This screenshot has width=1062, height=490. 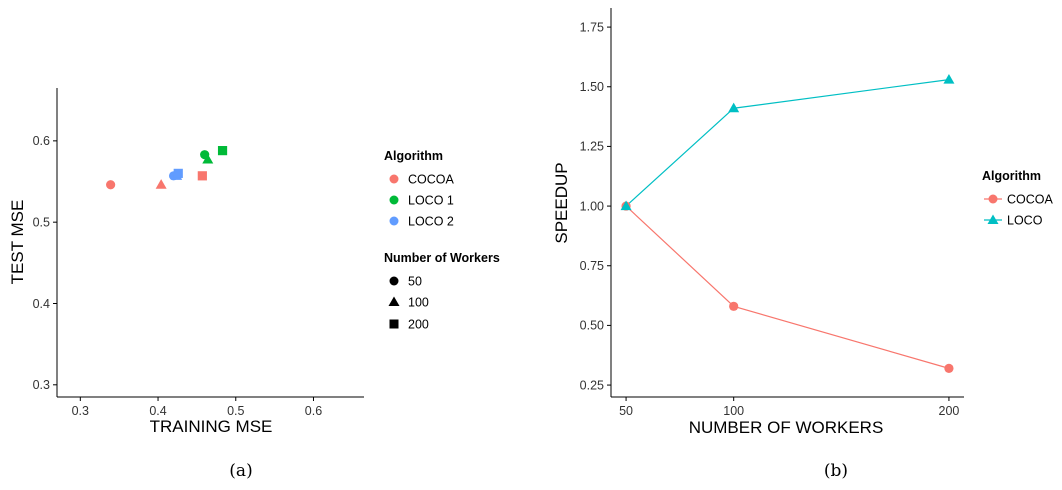 What do you see at coordinates (836, 471) in the screenshot?
I see `panel-caption-b: (b)` at bounding box center [836, 471].